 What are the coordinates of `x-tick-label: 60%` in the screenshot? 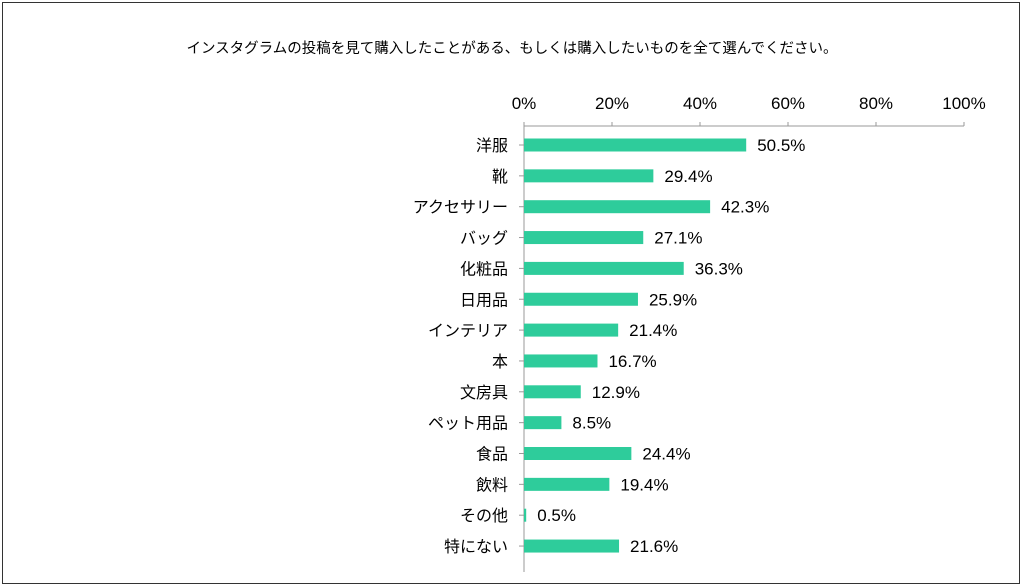 It's located at (788, 103).